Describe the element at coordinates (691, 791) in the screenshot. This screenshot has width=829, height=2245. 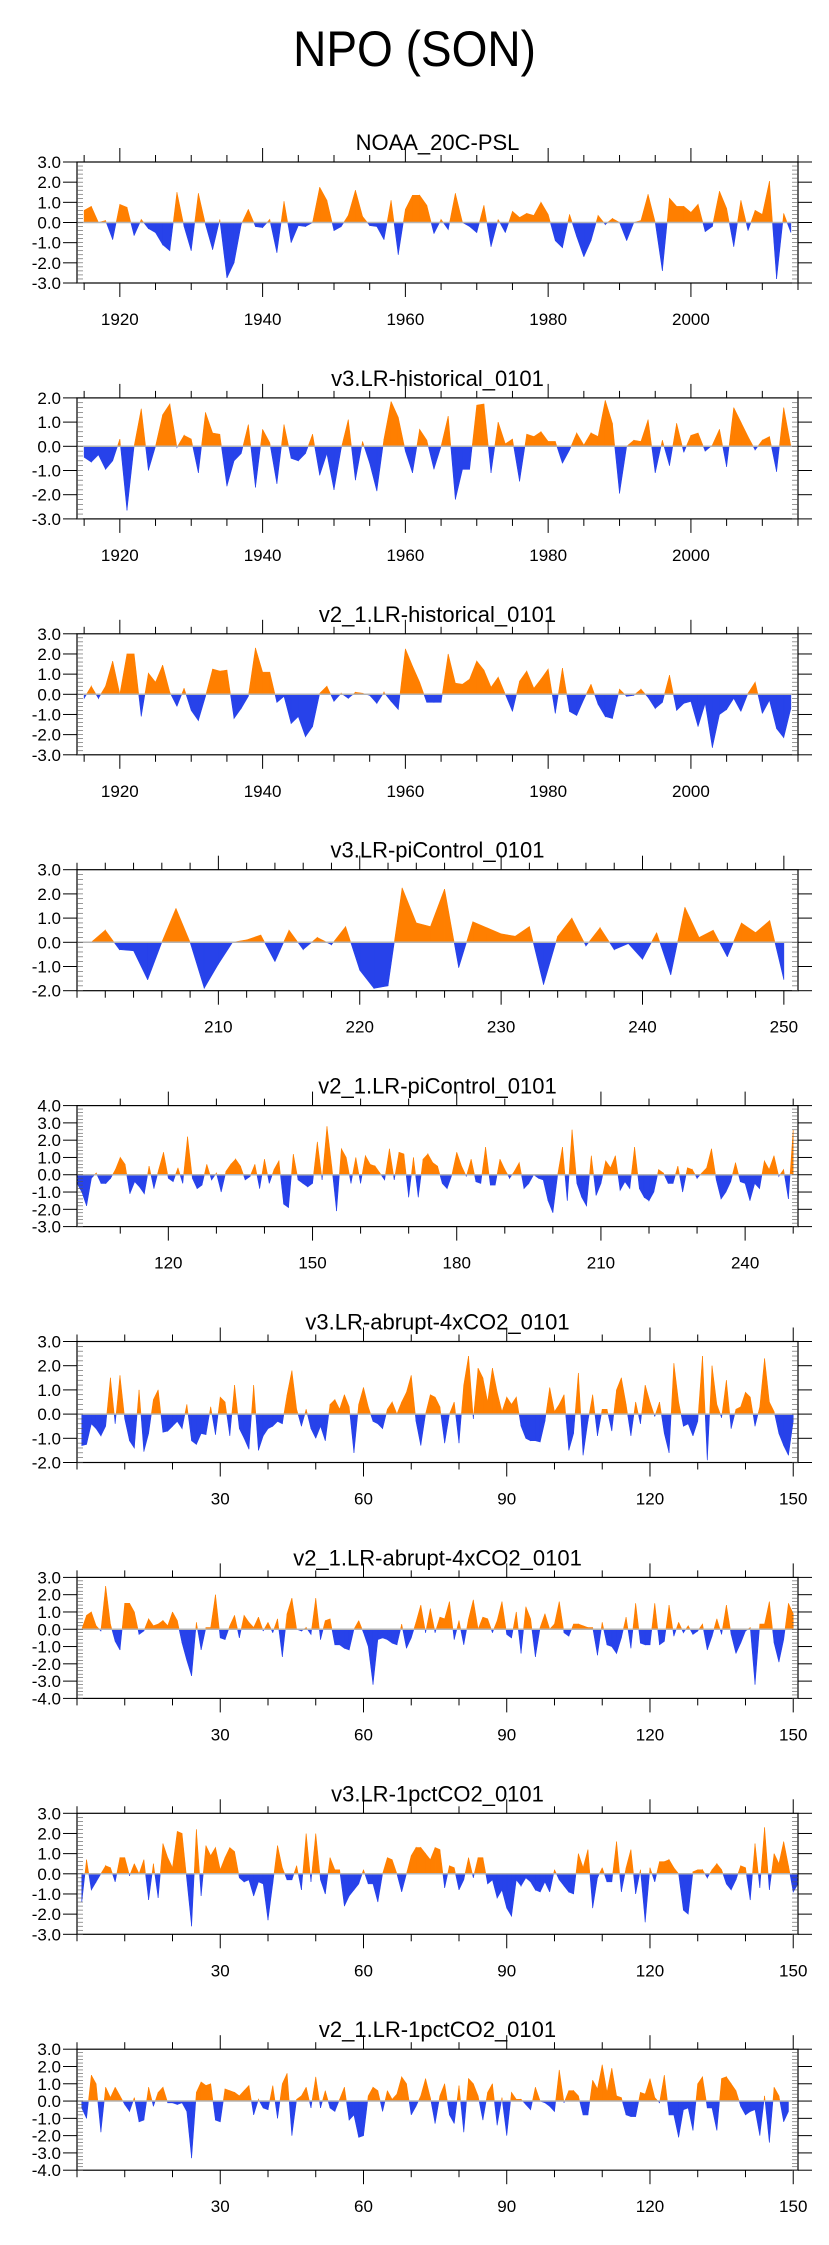
I see `x-tick-label: 2000` at that location.